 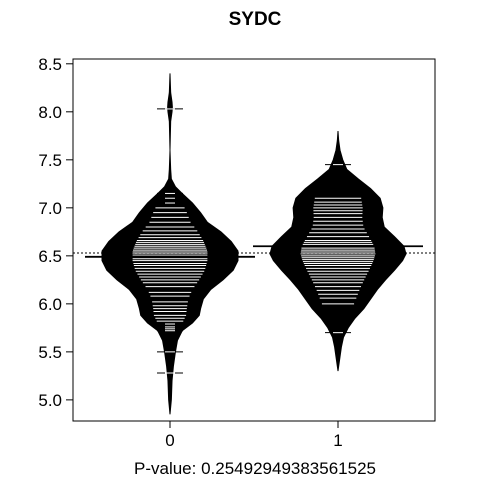 I want to click on y-tick-label: 6.0, so click(x=50, y=304).